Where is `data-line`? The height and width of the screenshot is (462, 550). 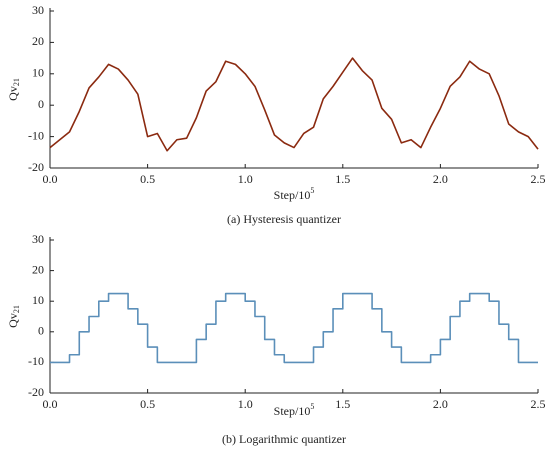
data-line is located at coordinates (294, 328).